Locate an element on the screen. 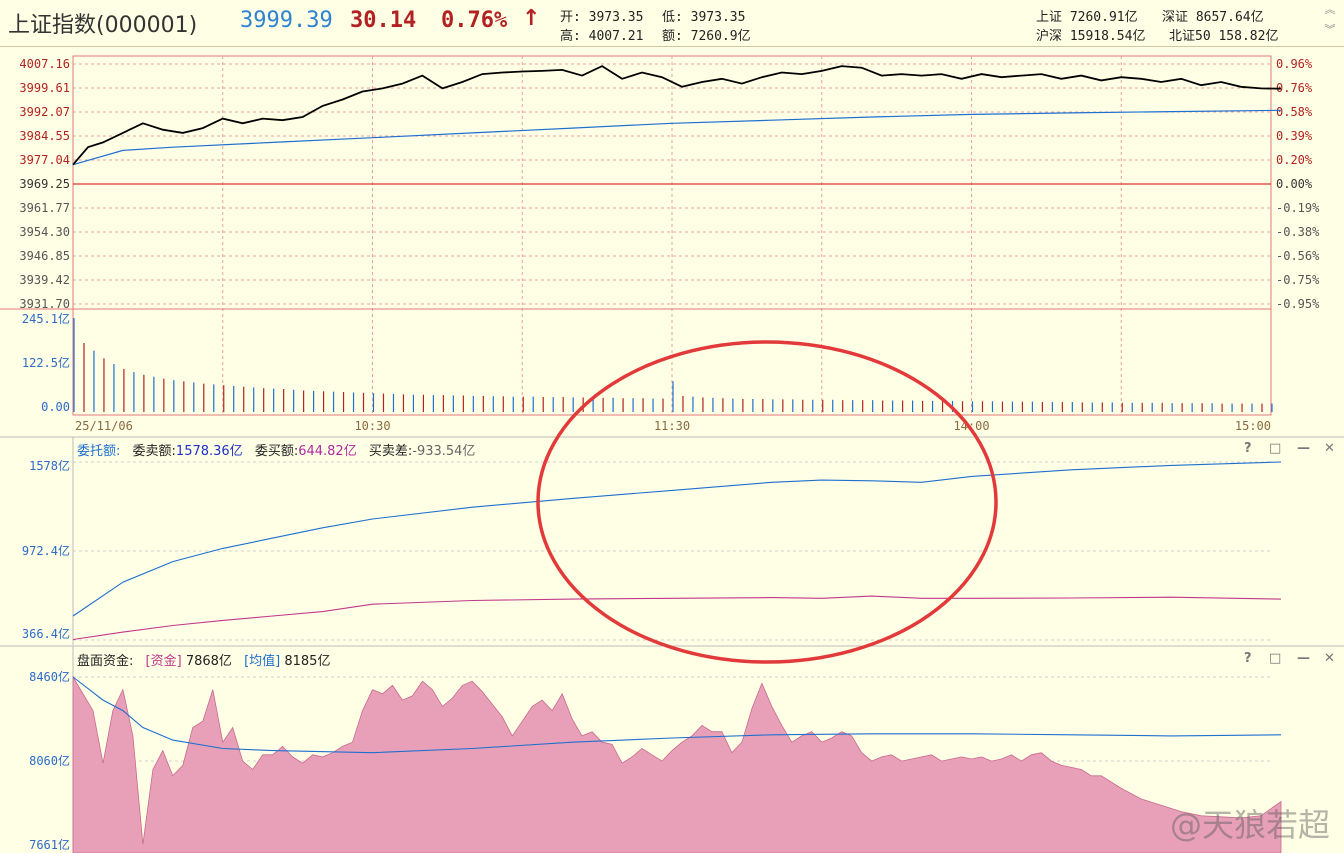 Image resolution: width=1344 pixels, height=853 pixels. pct-tick-label: 0.58% is located at coordinates (1294, 112).